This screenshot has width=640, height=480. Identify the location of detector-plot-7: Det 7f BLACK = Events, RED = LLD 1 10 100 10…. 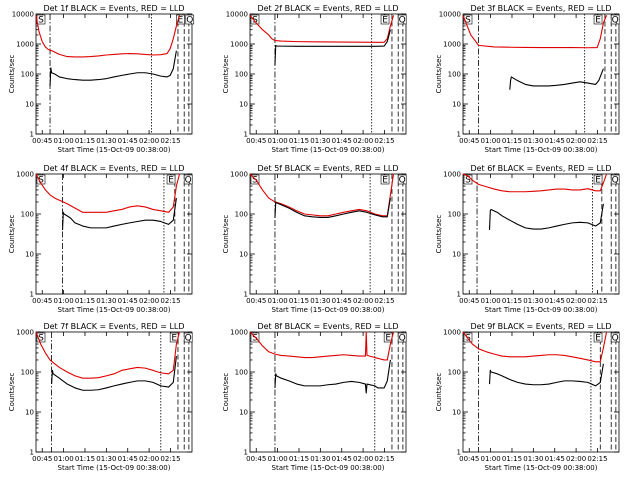
(100, 397).